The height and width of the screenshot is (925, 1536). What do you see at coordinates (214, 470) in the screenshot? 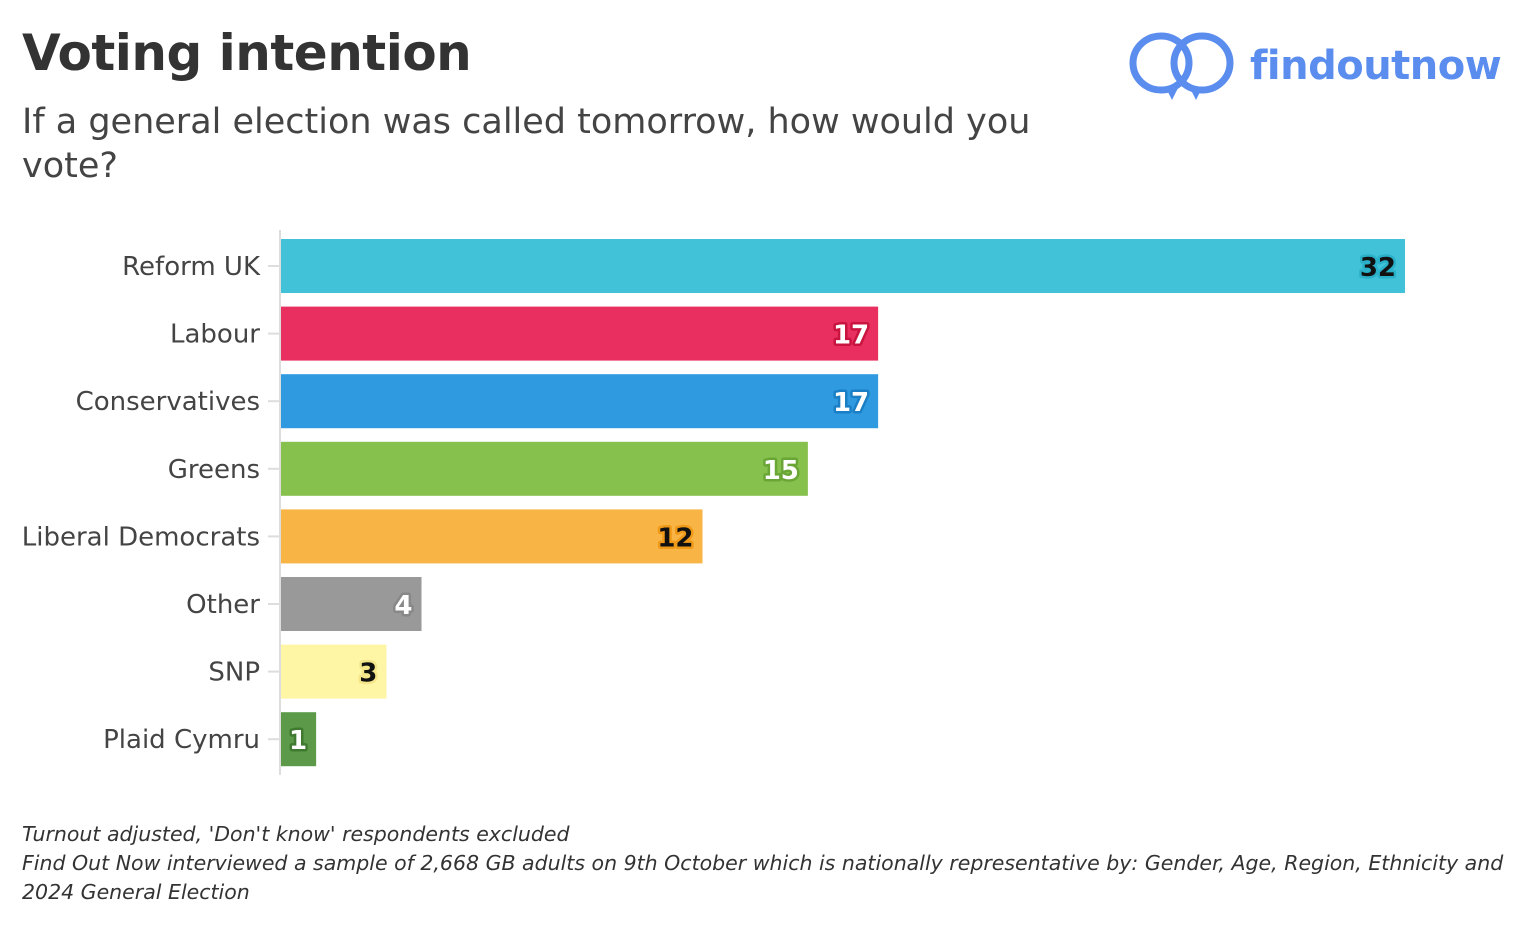
I see `category-label: Greens` at bounding box center [214, 470].